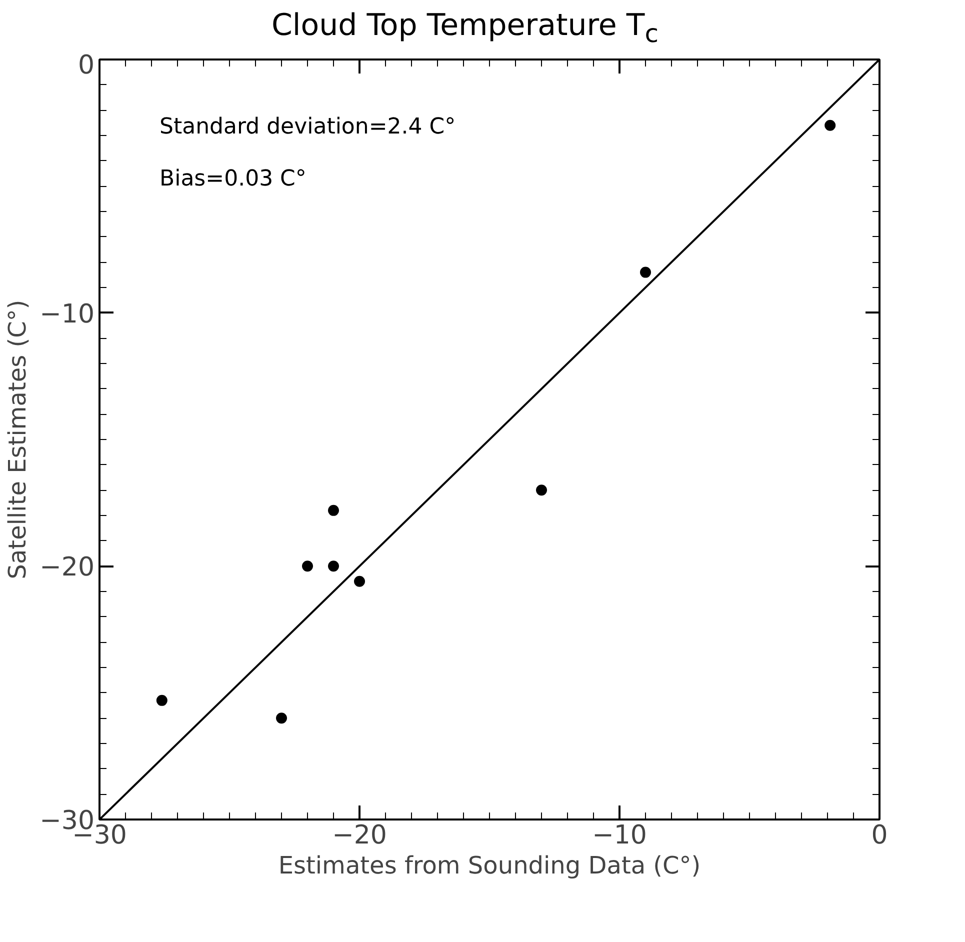 This screenshot has width=965, height=942. I want to click on y-axis-title: Satellite Estimates (C°), so click(18, 440).